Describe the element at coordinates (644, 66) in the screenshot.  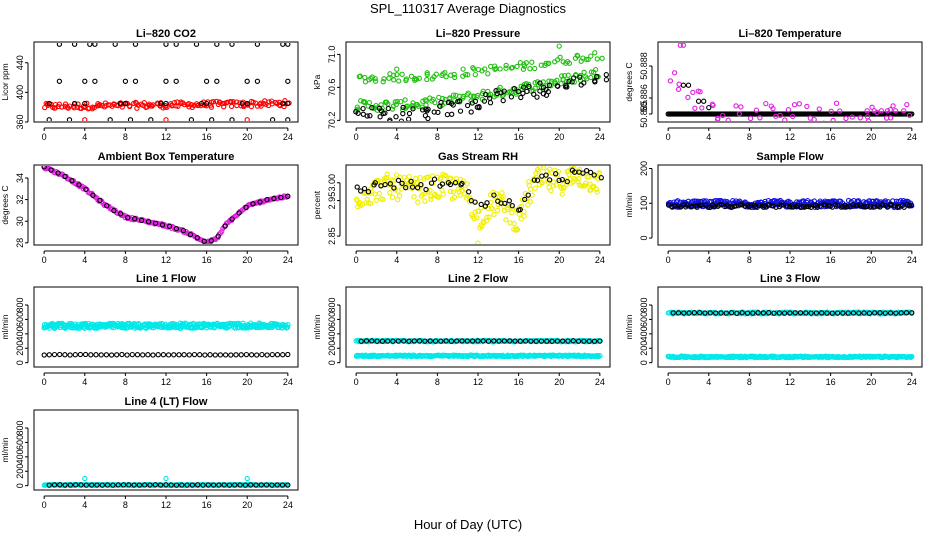
I see `y-tick-label: 50.888` at that location.